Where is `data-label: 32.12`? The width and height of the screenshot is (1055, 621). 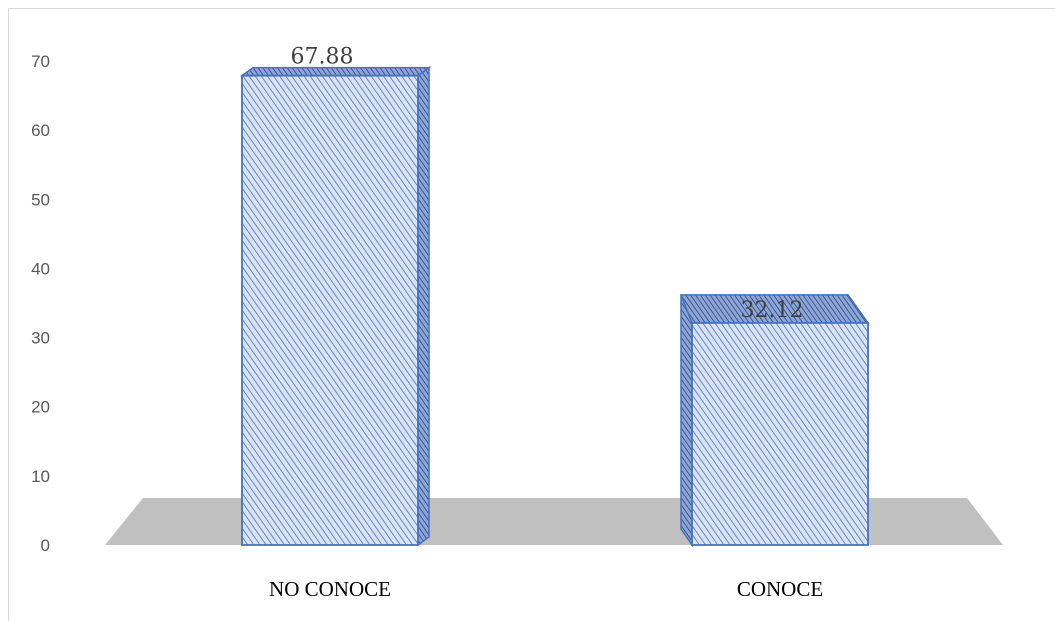
data-label: 32.12 is located at coordinates (772, 310).